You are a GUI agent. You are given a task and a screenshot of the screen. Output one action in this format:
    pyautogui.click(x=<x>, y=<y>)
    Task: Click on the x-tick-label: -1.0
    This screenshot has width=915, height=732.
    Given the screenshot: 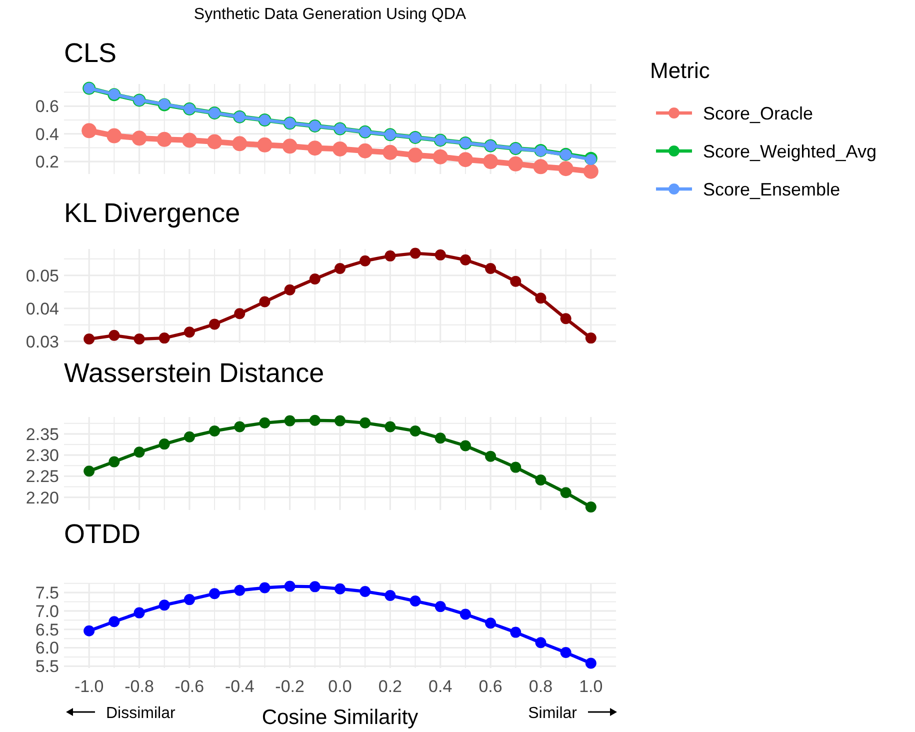 What is the action you would take?
    pyautogui.click(x=89, y=686)
    